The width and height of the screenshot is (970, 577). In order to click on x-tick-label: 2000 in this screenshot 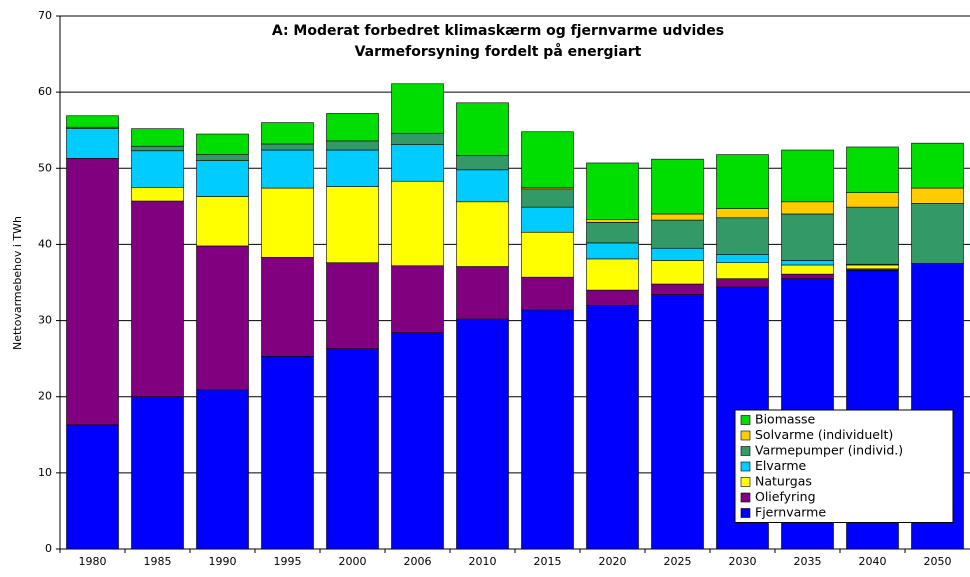, I will do `click(353, 561)`.